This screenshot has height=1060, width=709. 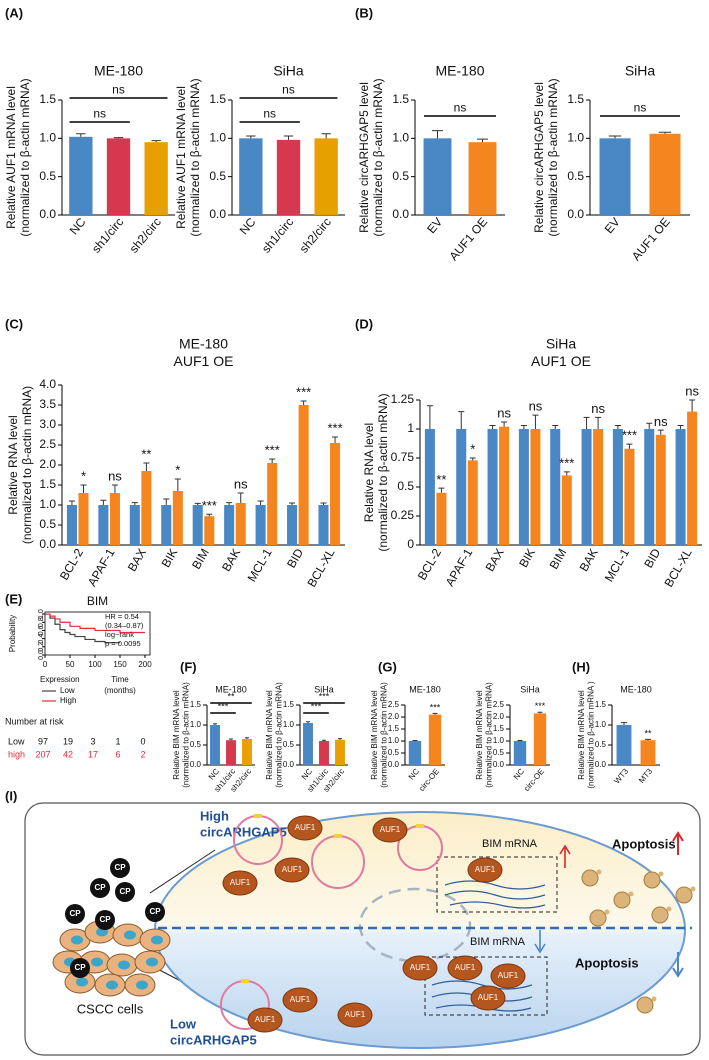 What do you see at coordinates (612, 225) in the screenshot?
I see `x-tick-label: EV` at bounding box center [612, 225].